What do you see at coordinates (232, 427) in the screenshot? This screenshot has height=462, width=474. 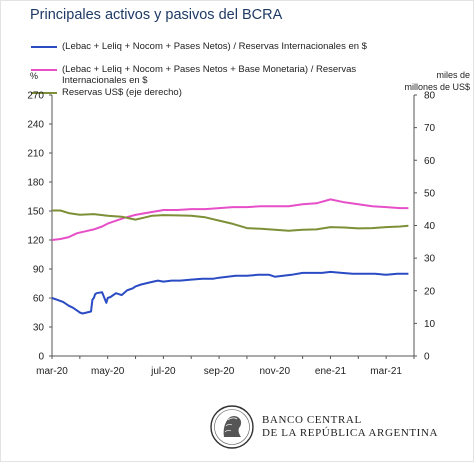 I see `bcra-effigy-logo-icon` at bounding box center [232, 427].